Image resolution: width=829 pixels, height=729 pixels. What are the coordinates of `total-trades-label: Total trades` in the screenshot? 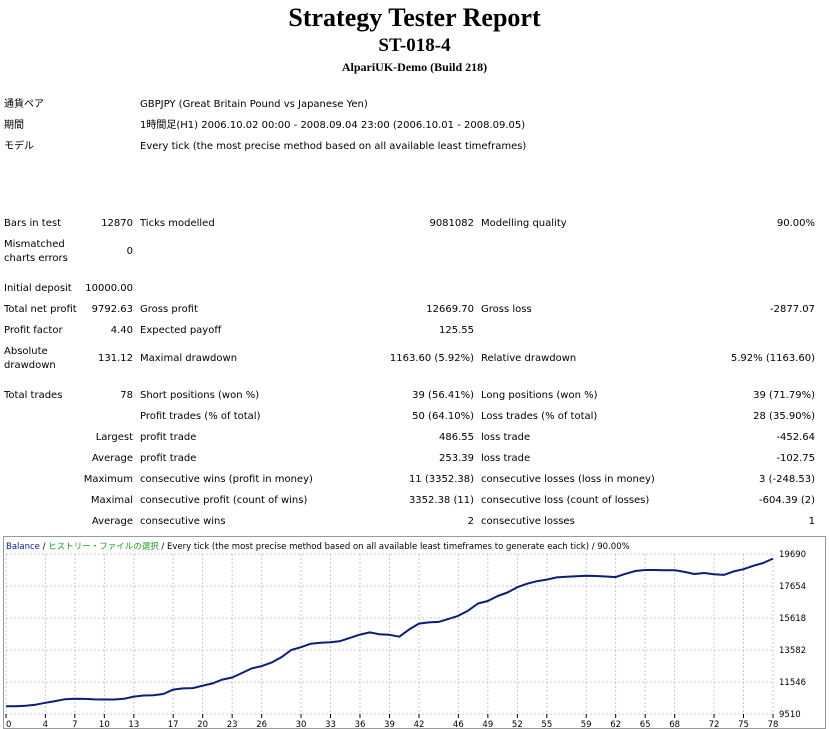 It's located at (33, 395).